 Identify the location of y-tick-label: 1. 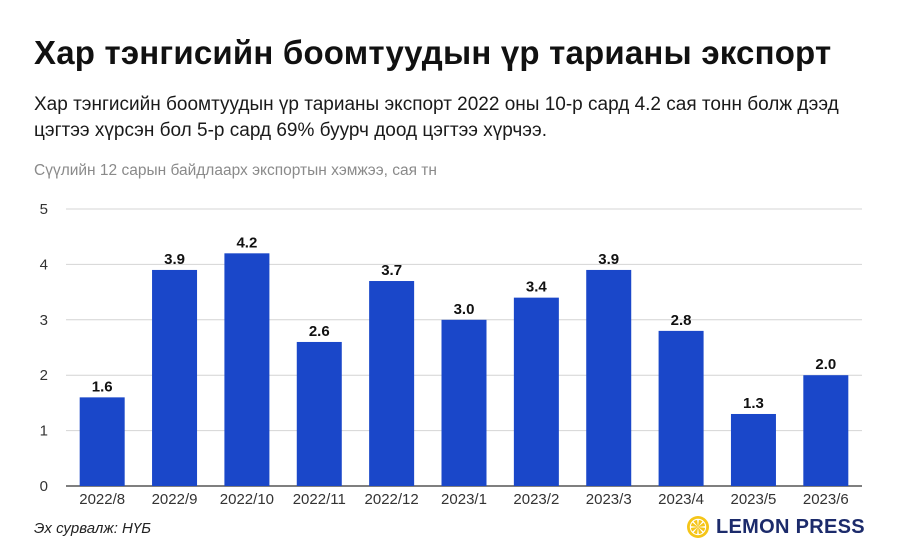
(44, 431).